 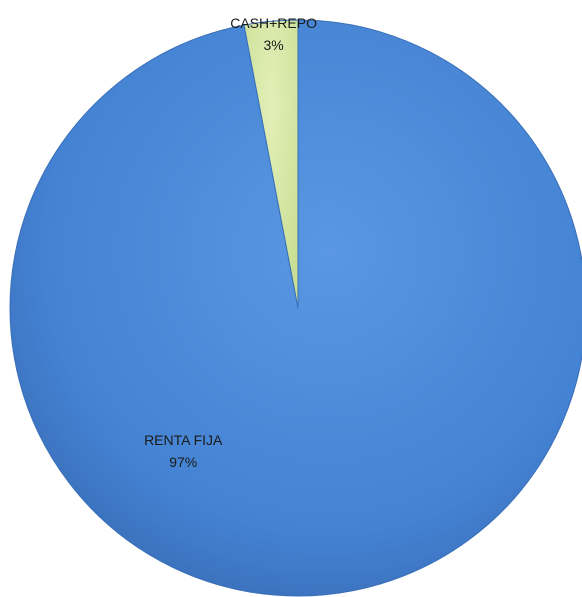 I want to click on slice-label-cash-repo: CASH+REPO, so click(x=273, y=23).